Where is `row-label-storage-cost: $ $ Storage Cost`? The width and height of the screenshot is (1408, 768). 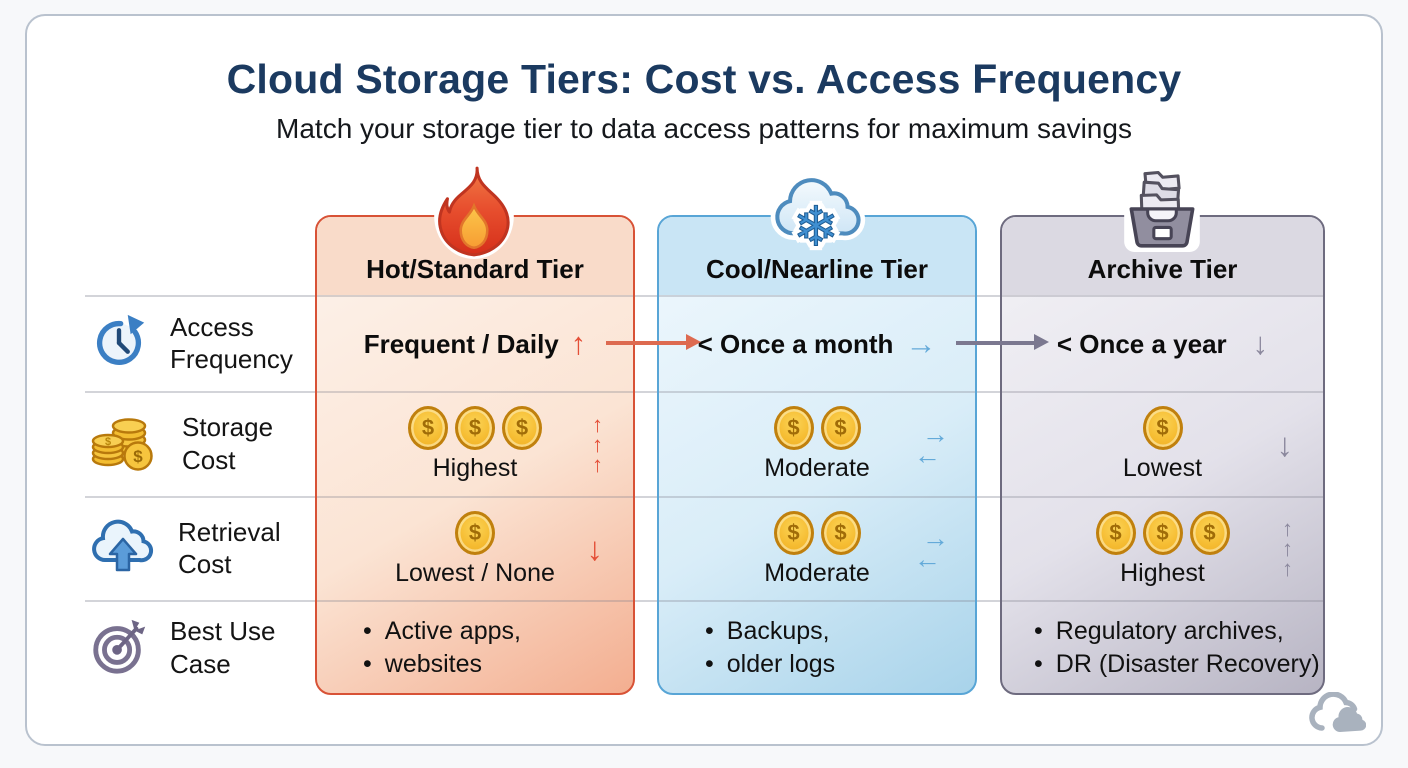 row-label-storage-cost: $ $ Storage Cost is located at coordinates (201, 443).